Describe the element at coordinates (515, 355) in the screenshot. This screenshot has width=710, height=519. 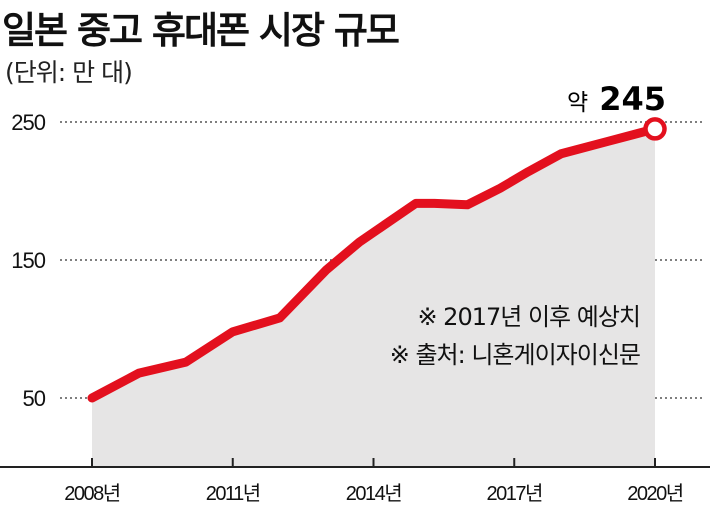
I see `annotation-source: ※ 출처: 니혼게이자이신문` at that location.